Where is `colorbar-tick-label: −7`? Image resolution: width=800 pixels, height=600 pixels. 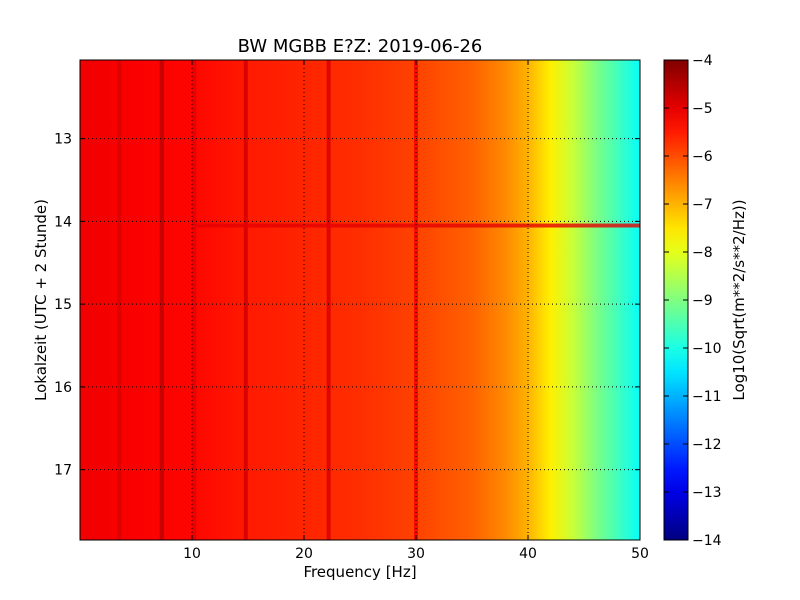 colorbar-tick-label: −7 is located at coordinates (702, 205).